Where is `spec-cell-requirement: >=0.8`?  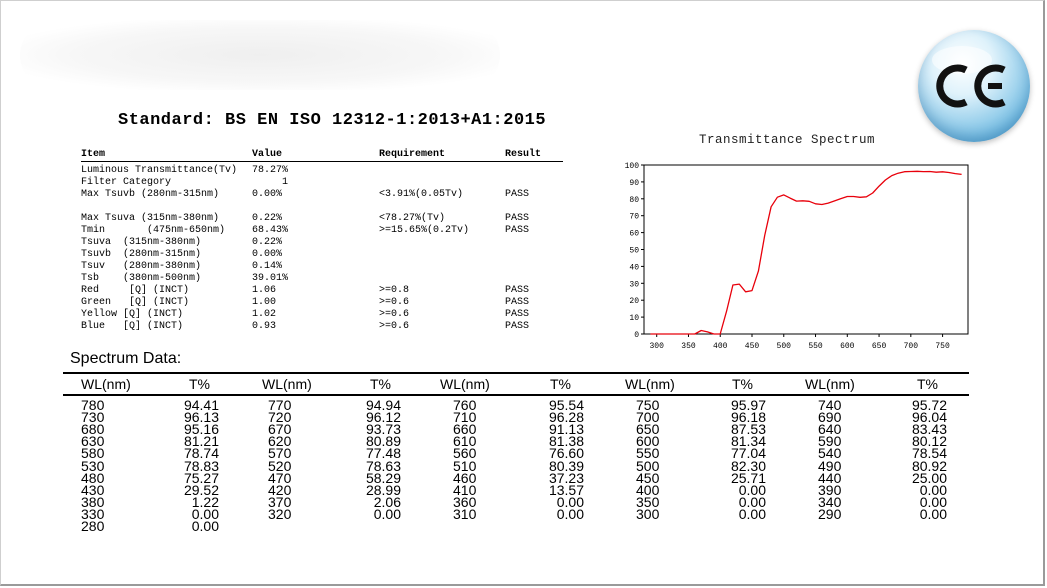
spec-cell-requirement: >=0.8 is located at coordinates (394, 290).